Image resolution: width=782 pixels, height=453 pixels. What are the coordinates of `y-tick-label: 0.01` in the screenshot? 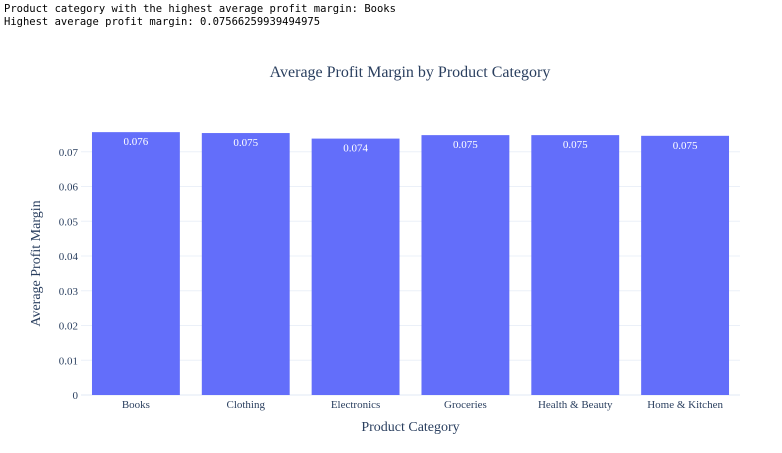 It's located at (68, 361).